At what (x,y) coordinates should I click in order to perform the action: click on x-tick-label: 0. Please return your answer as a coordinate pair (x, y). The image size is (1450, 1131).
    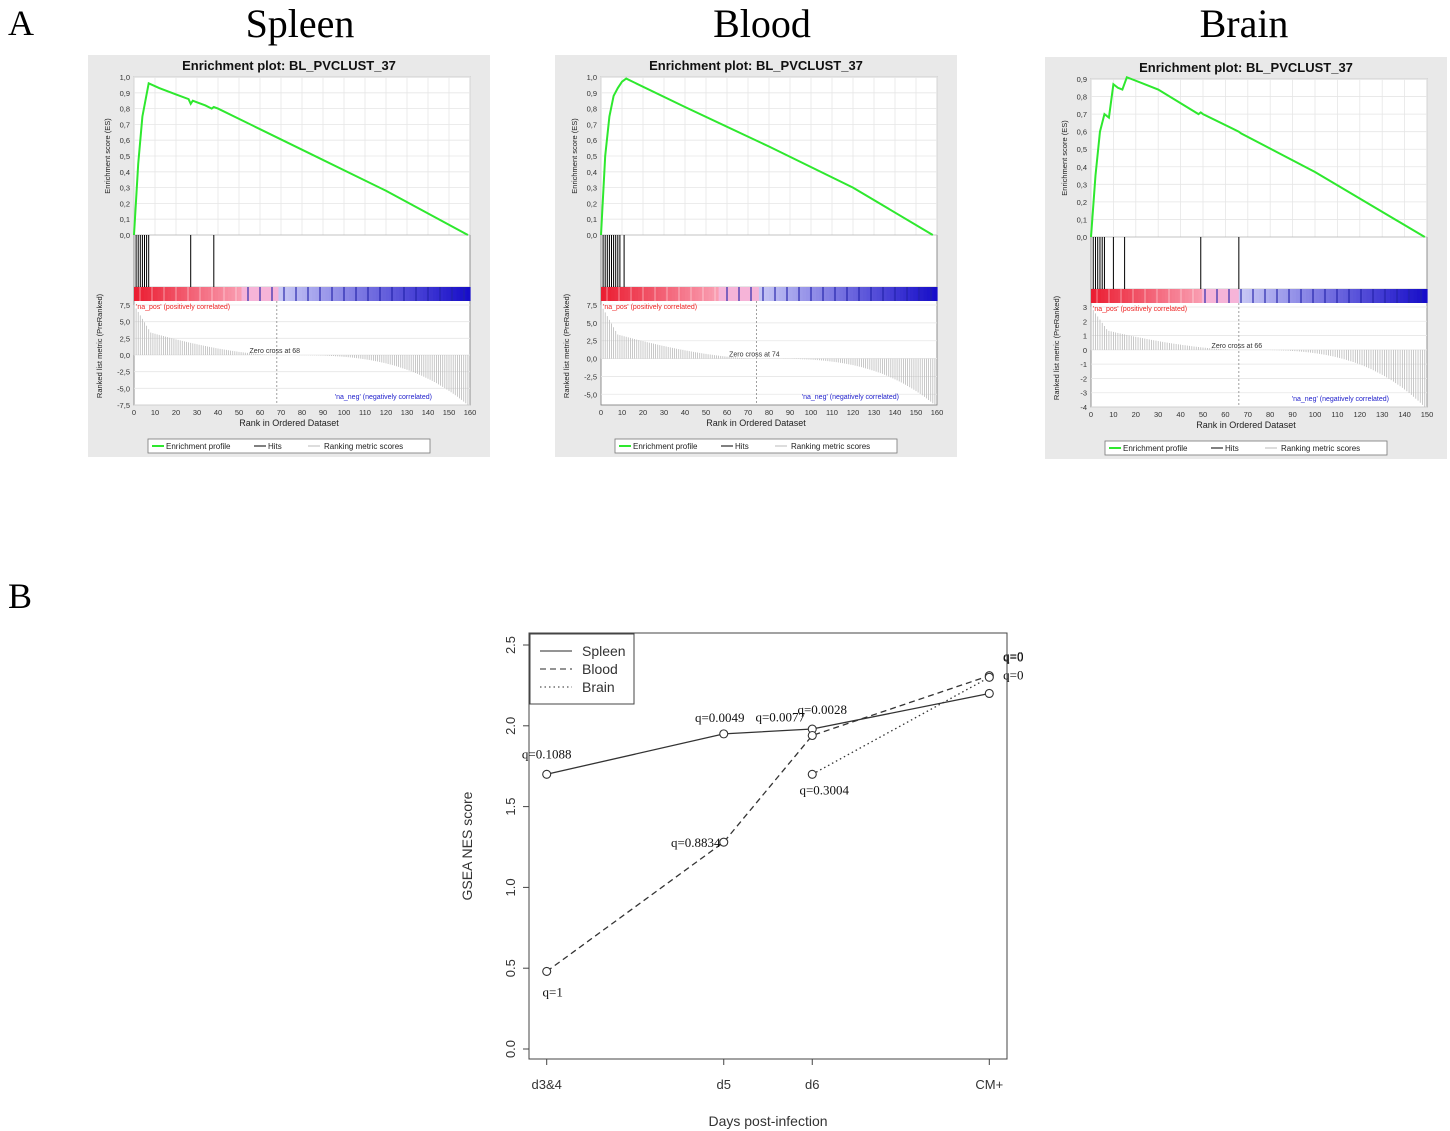
    Looking at the image, I should click on (601, 412).